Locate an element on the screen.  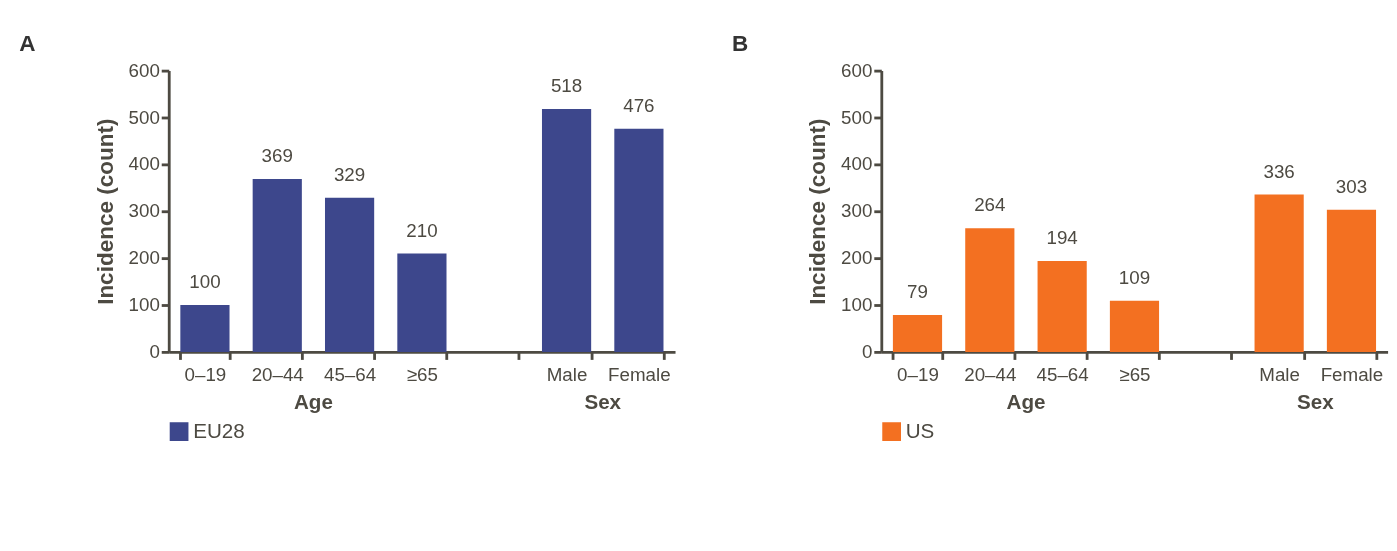
chart-title: A is located at coordinates (27, 43).